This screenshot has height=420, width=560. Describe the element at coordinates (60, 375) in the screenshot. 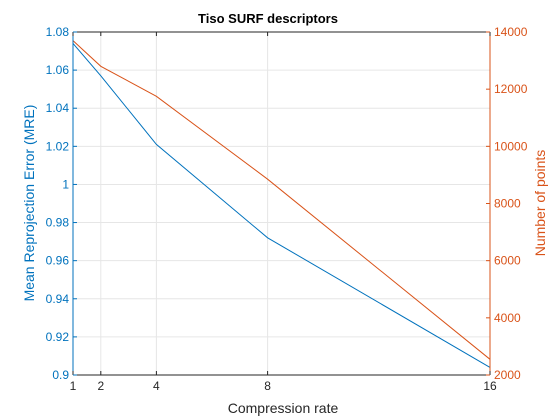

I see `y-left-tick-label: 0.9` at that location.